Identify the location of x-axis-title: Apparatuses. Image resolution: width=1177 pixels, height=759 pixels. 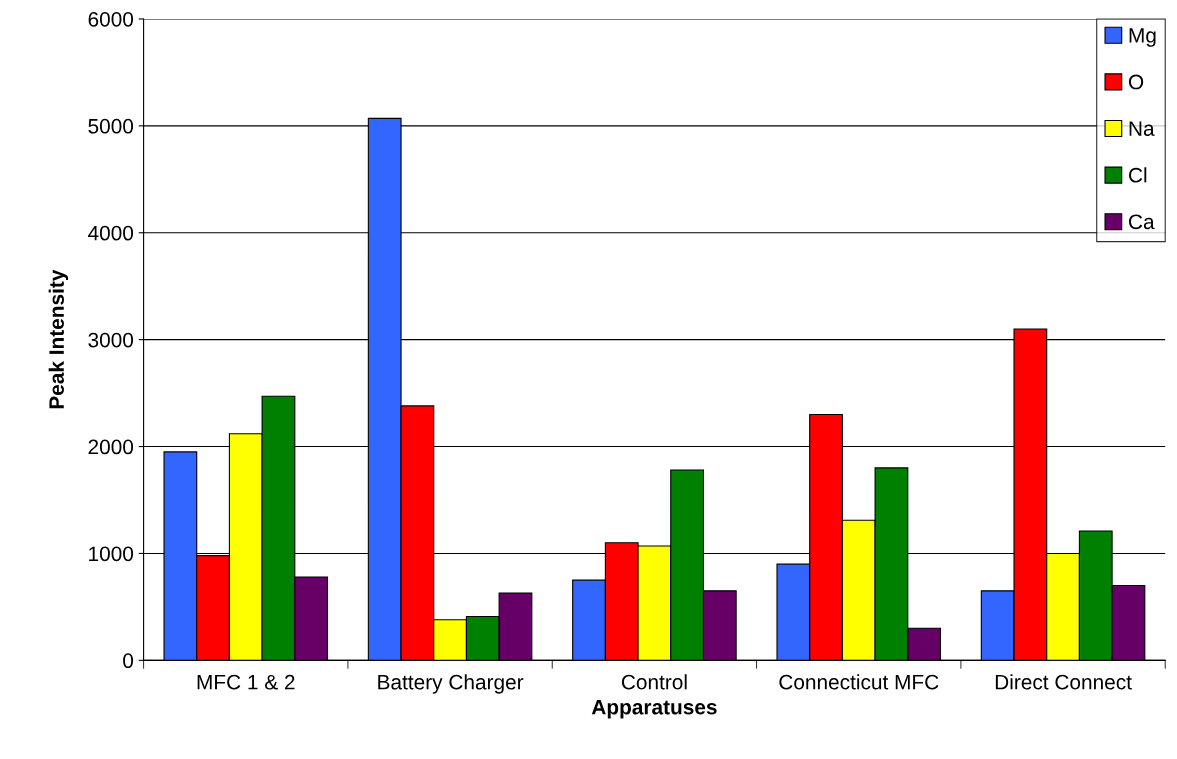
(654, 709).